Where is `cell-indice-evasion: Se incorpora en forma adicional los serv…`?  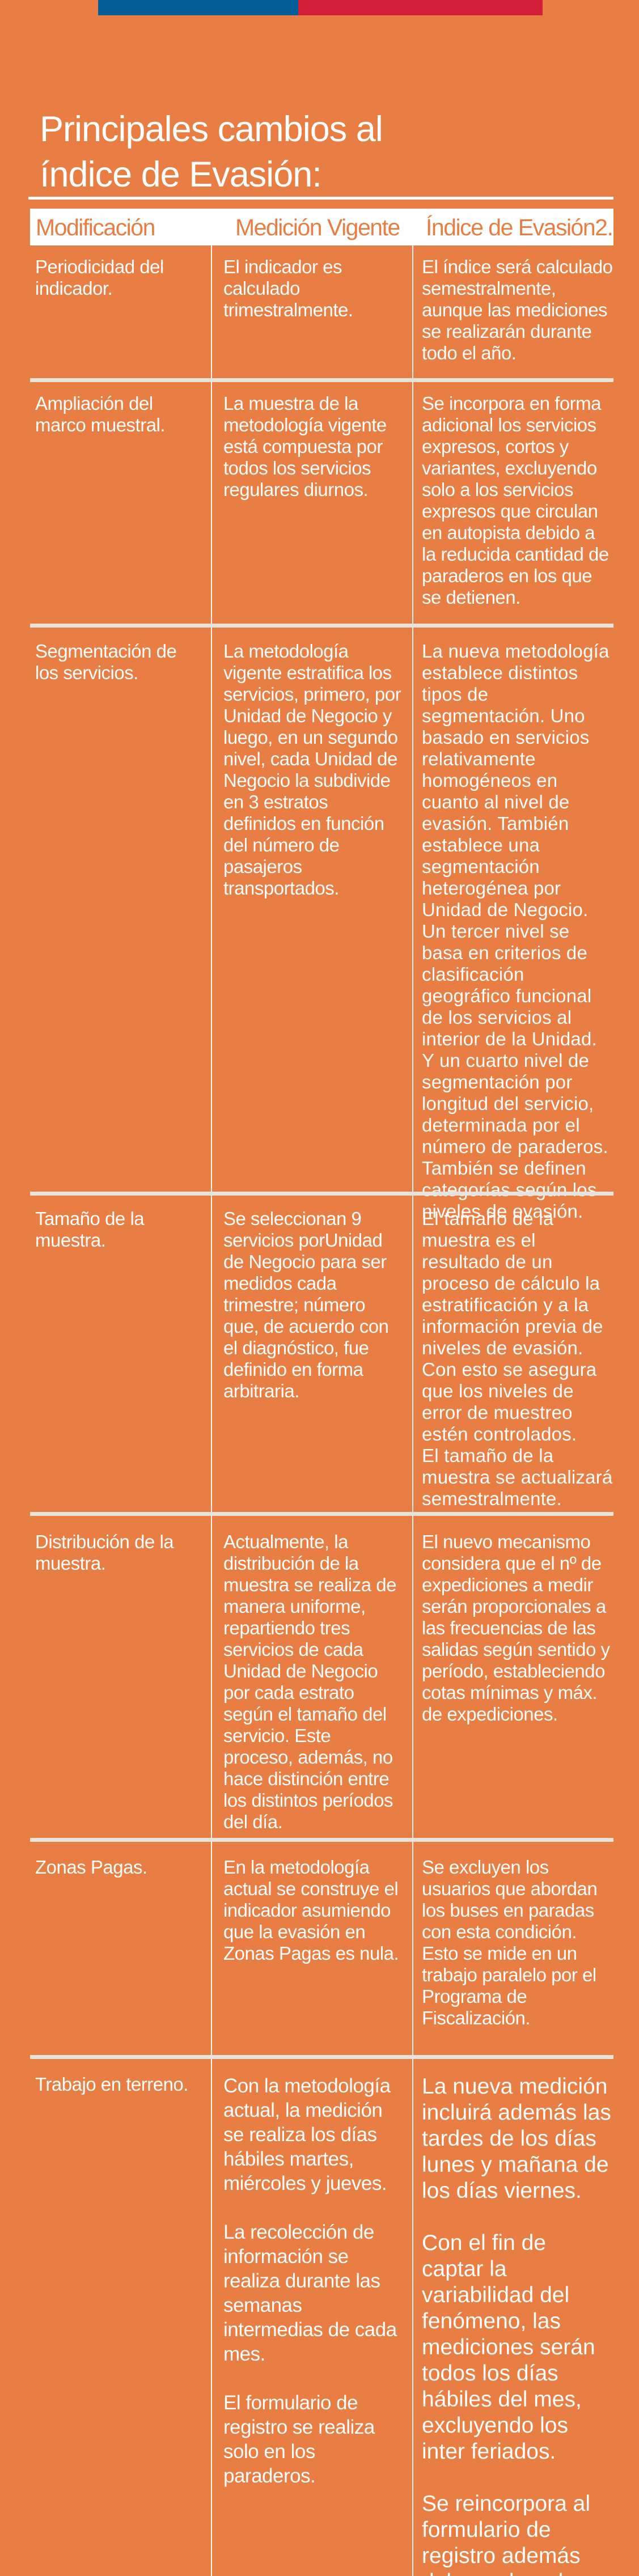
cell-indice-evasion: Se incorpora en forma adicional los serv… is located at coordinates (515, 500).